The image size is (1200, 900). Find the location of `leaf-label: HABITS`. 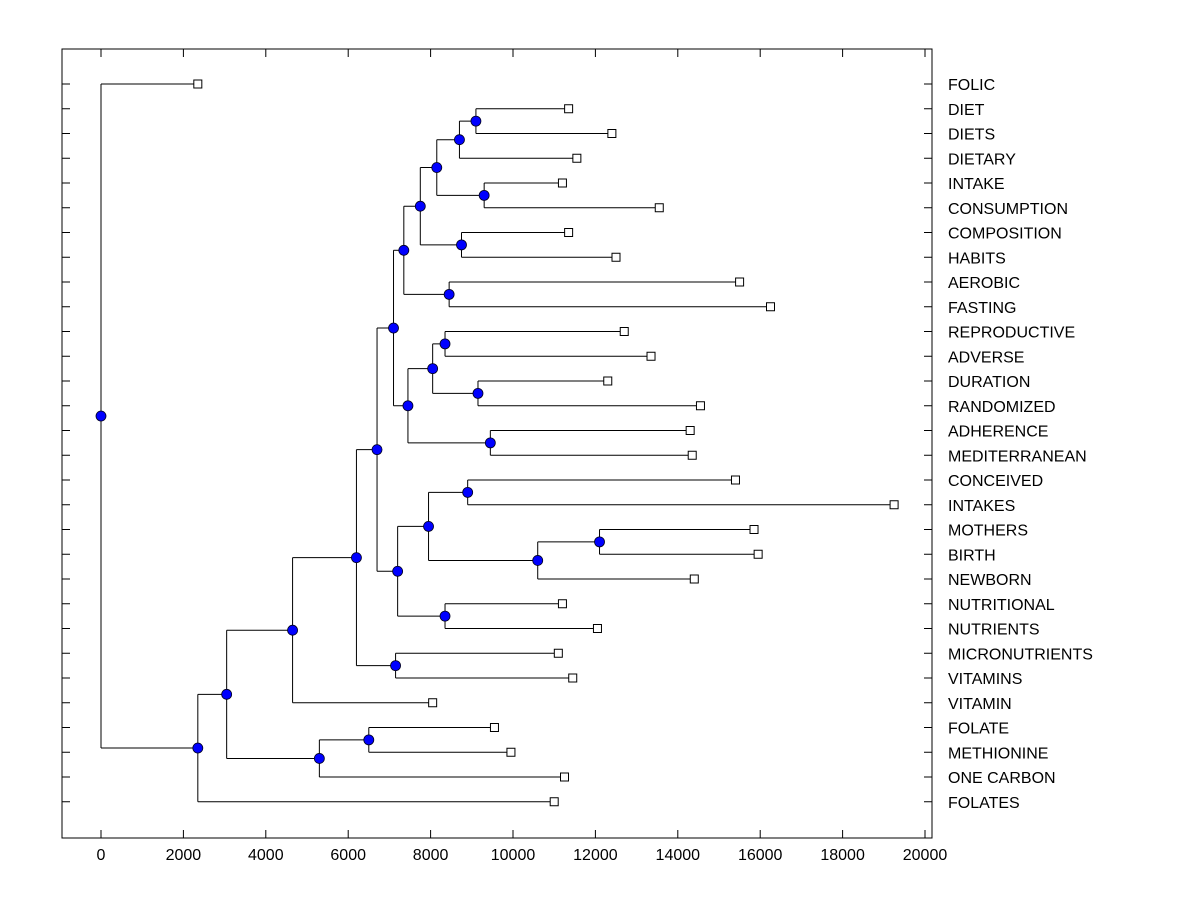

leaf-label: HABITS is located at coordinates (977, 258).